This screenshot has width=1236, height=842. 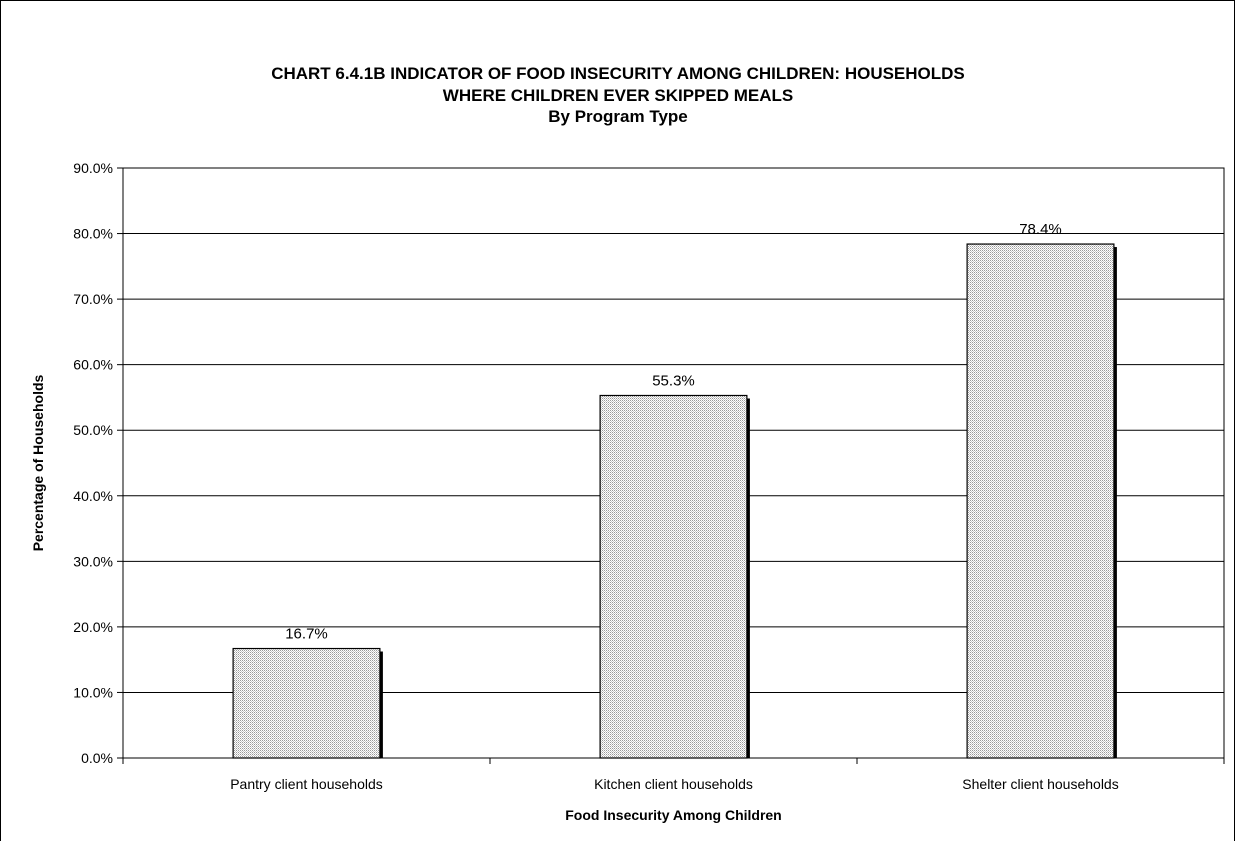 I want to click on data-label: 16.7%, so click(x=306, y=634).